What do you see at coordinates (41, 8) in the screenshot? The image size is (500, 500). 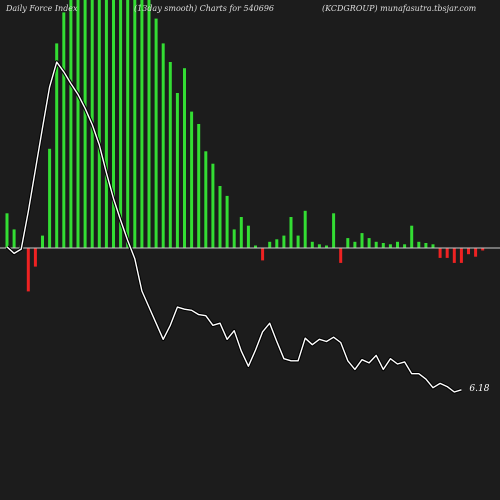 I see `header-left: Daily Force Index` at bounding box center [41, 8].